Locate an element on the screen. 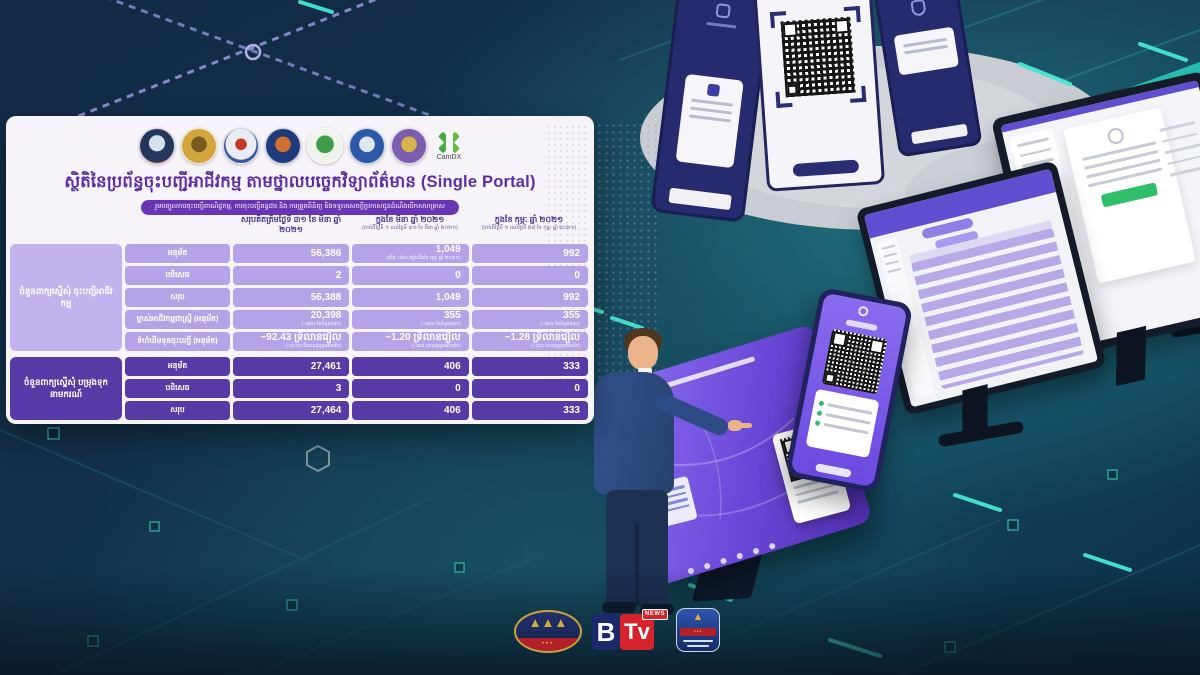 This screenshot has width=1200, height=675. table-cell: 27,464 is located at coordinates (291, 410).